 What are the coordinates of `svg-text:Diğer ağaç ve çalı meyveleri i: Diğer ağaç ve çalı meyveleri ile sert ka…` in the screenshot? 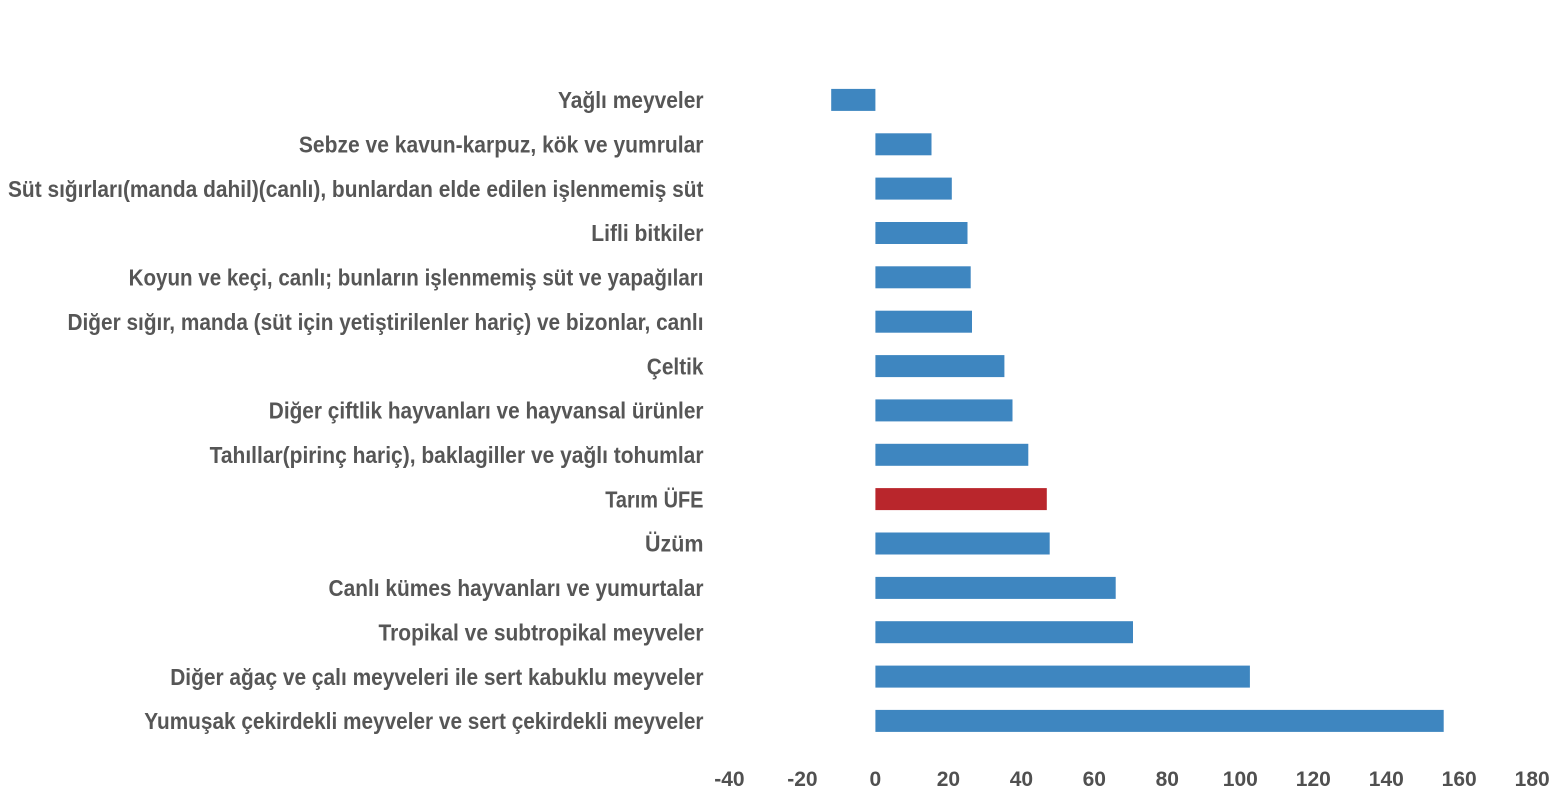 It's located at (436, 677).